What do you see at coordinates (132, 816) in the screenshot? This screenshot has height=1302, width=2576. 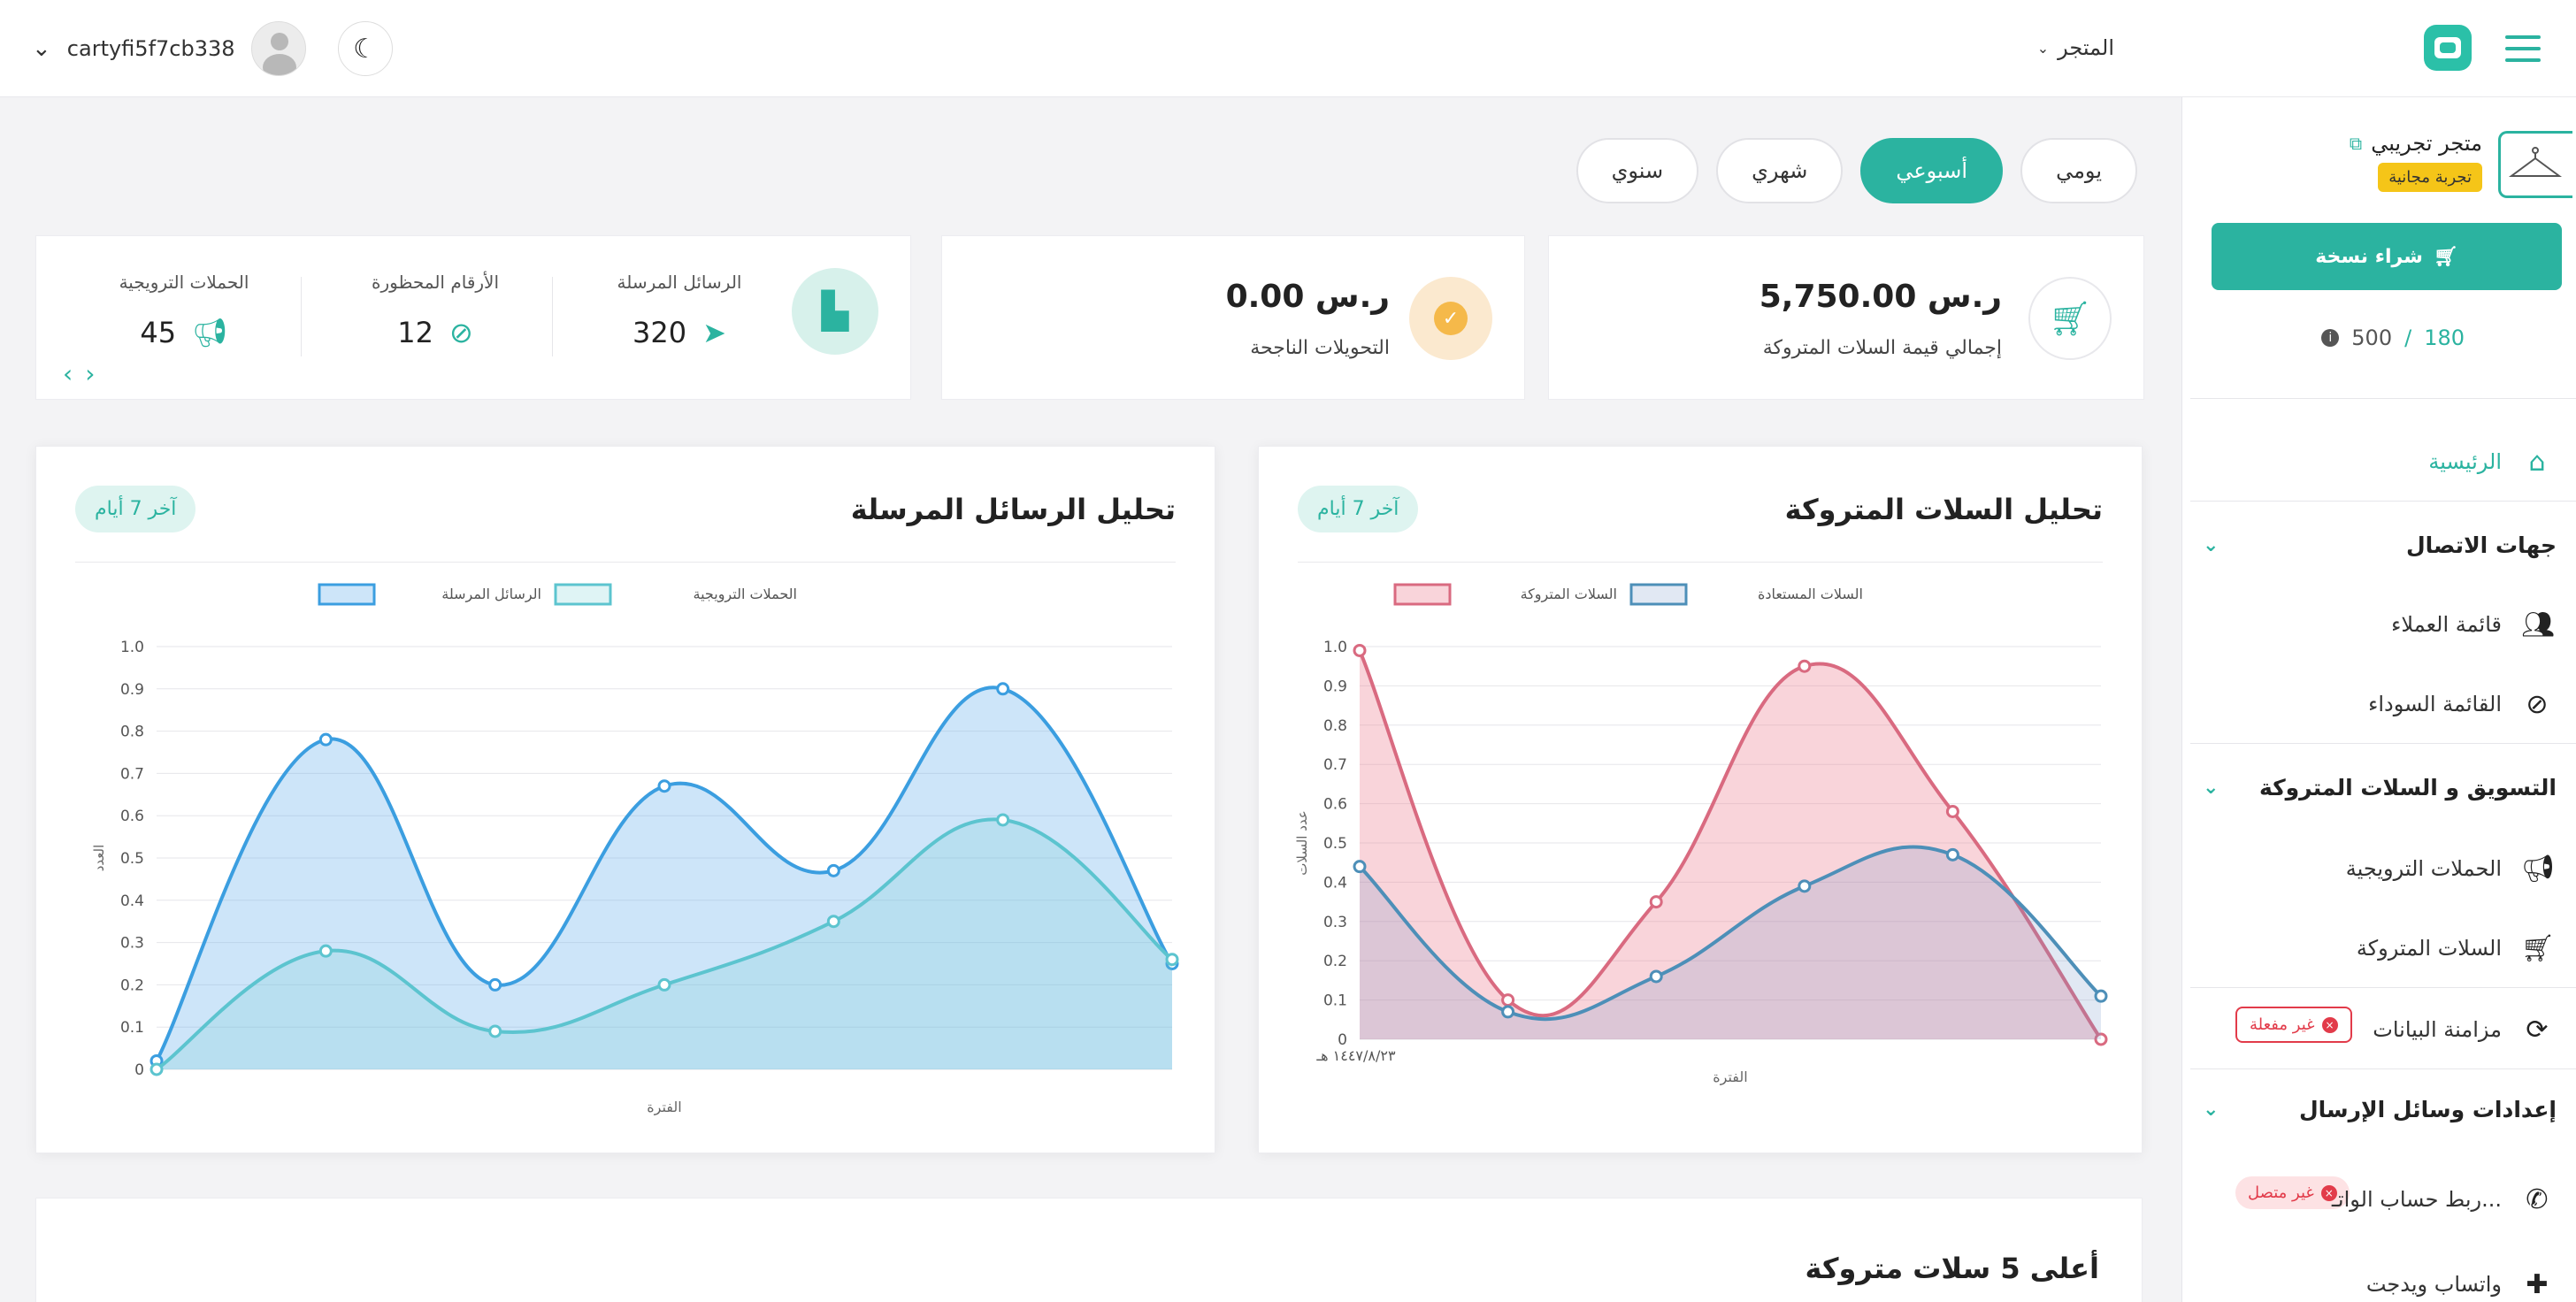 I see `y-tick-label: 0.6` at bounding box center [132, 816].